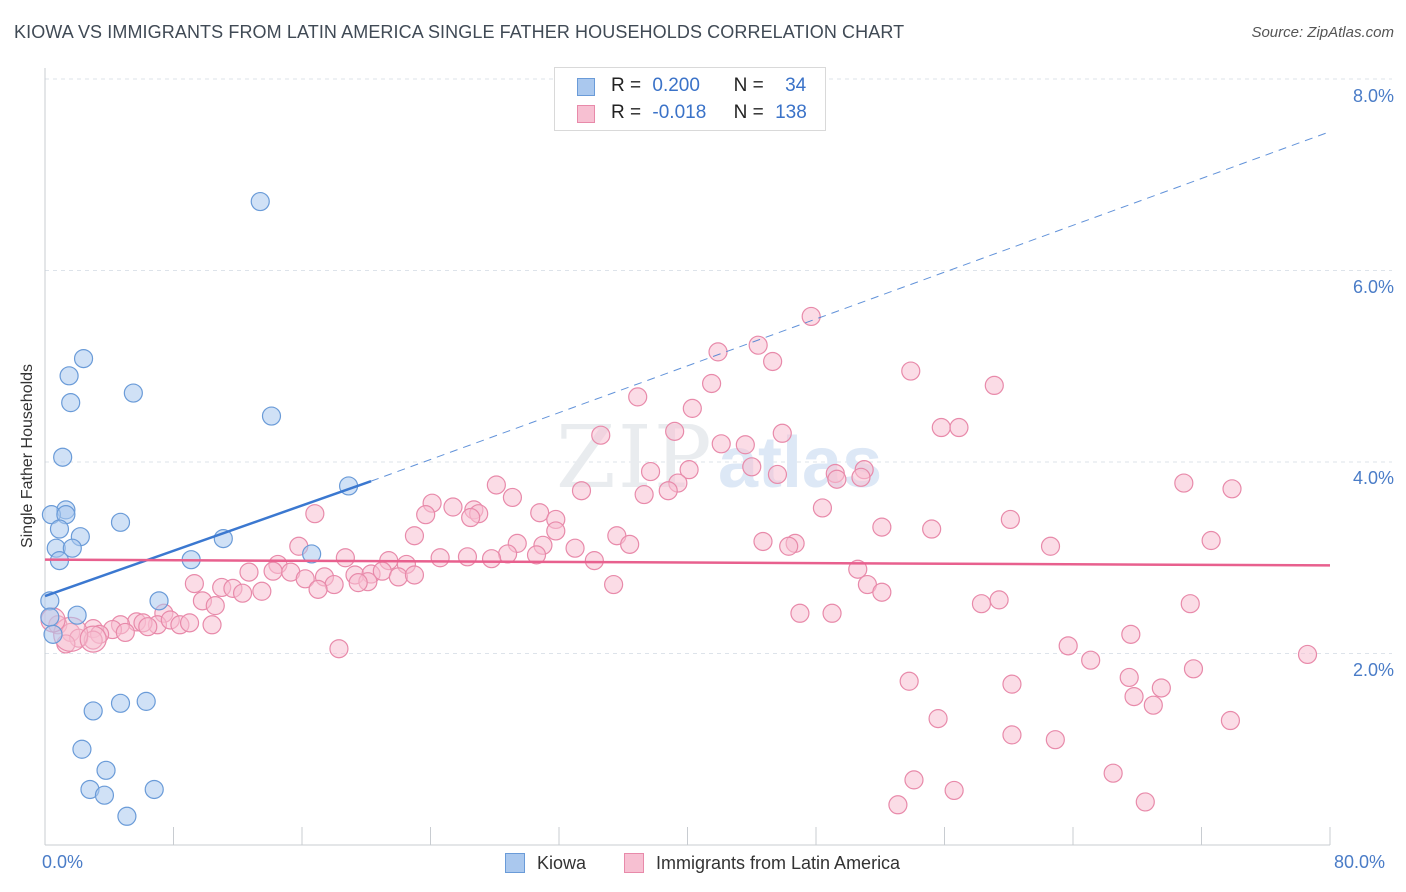 The width and height of the screenshot is (1406, 892). I want to click on legend-swatch-latin, so click(634, 863).